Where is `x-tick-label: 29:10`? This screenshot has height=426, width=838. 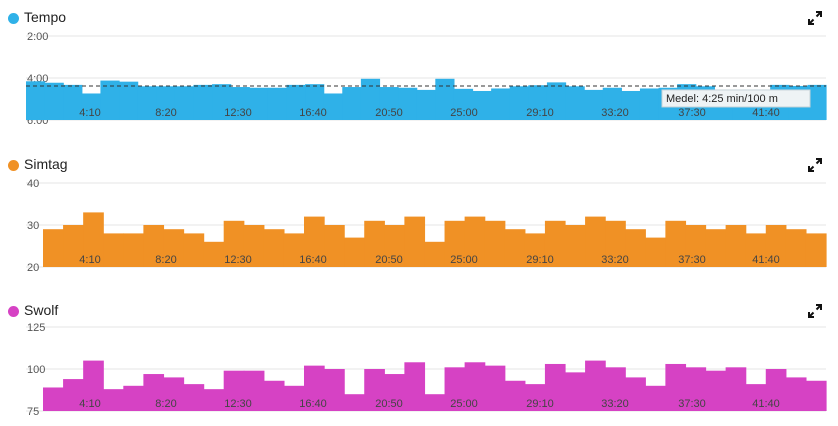 x-tick-label: 29:10 is located at coordinates (540, 113).